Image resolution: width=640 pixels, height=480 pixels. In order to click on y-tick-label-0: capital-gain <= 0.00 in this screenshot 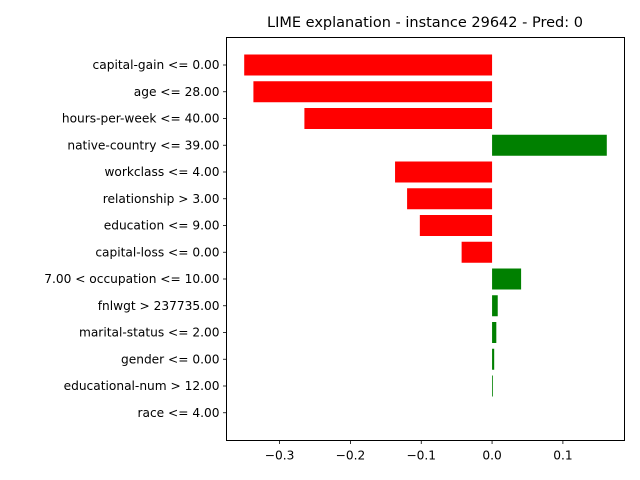, I will do `click(156, 65)`.